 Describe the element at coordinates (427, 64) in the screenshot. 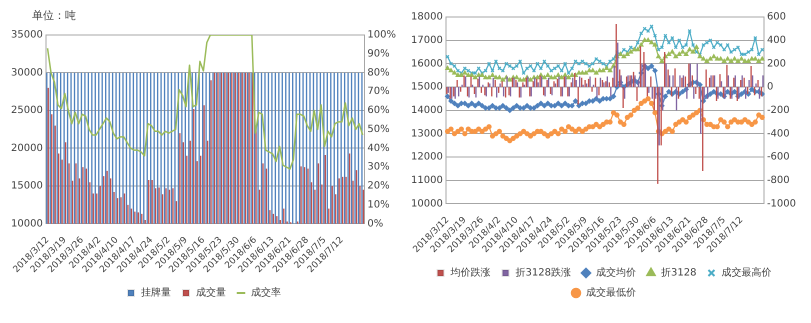

I see `y-tick-label: 16000` at that location.